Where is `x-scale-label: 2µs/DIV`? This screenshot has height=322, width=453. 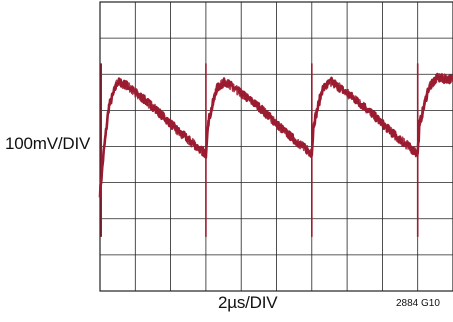 x-scale-label: 2µs/DIV is located at coordinates (248, 302).